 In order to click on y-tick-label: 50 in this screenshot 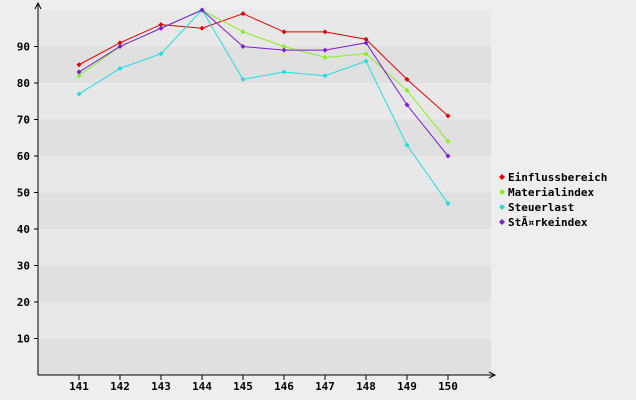, I will do `click(23, 193)`.